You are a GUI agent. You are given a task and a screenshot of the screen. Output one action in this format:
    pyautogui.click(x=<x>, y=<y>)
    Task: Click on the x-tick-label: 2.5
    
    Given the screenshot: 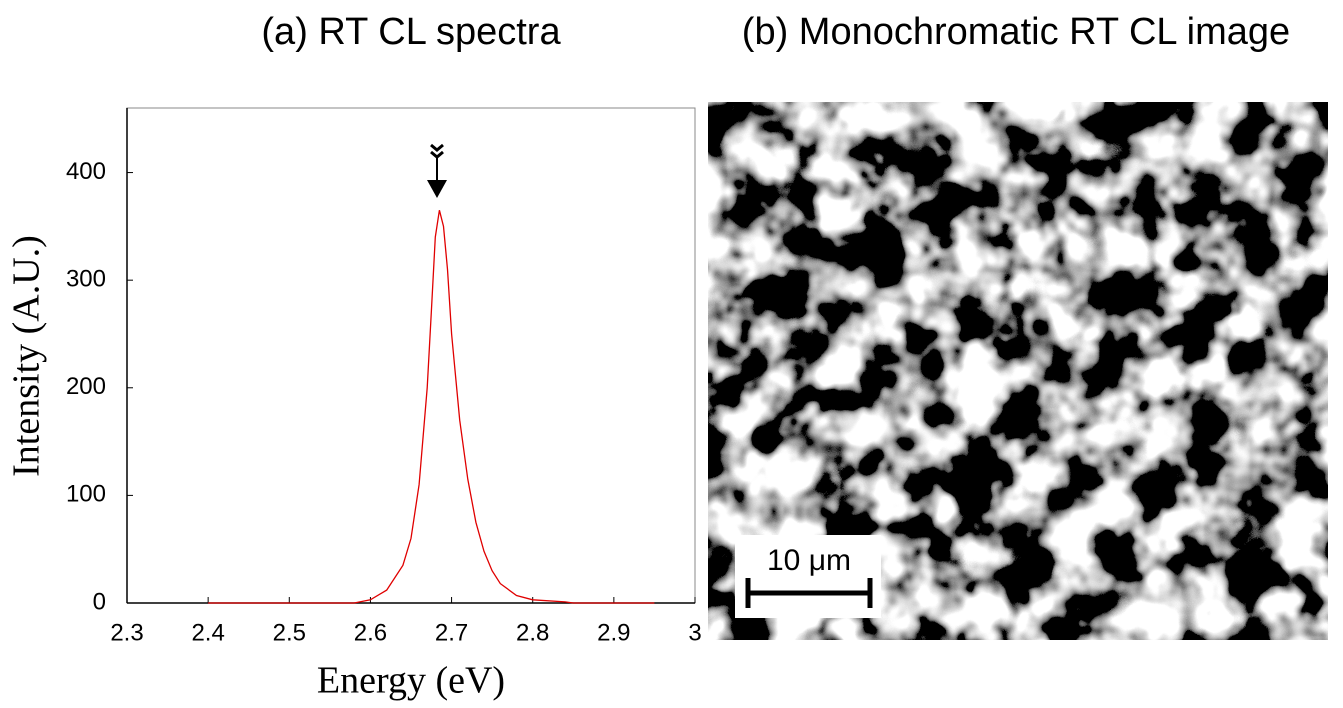 What is the action you would take?
    pyautogui.click(x=289, y=632)
    